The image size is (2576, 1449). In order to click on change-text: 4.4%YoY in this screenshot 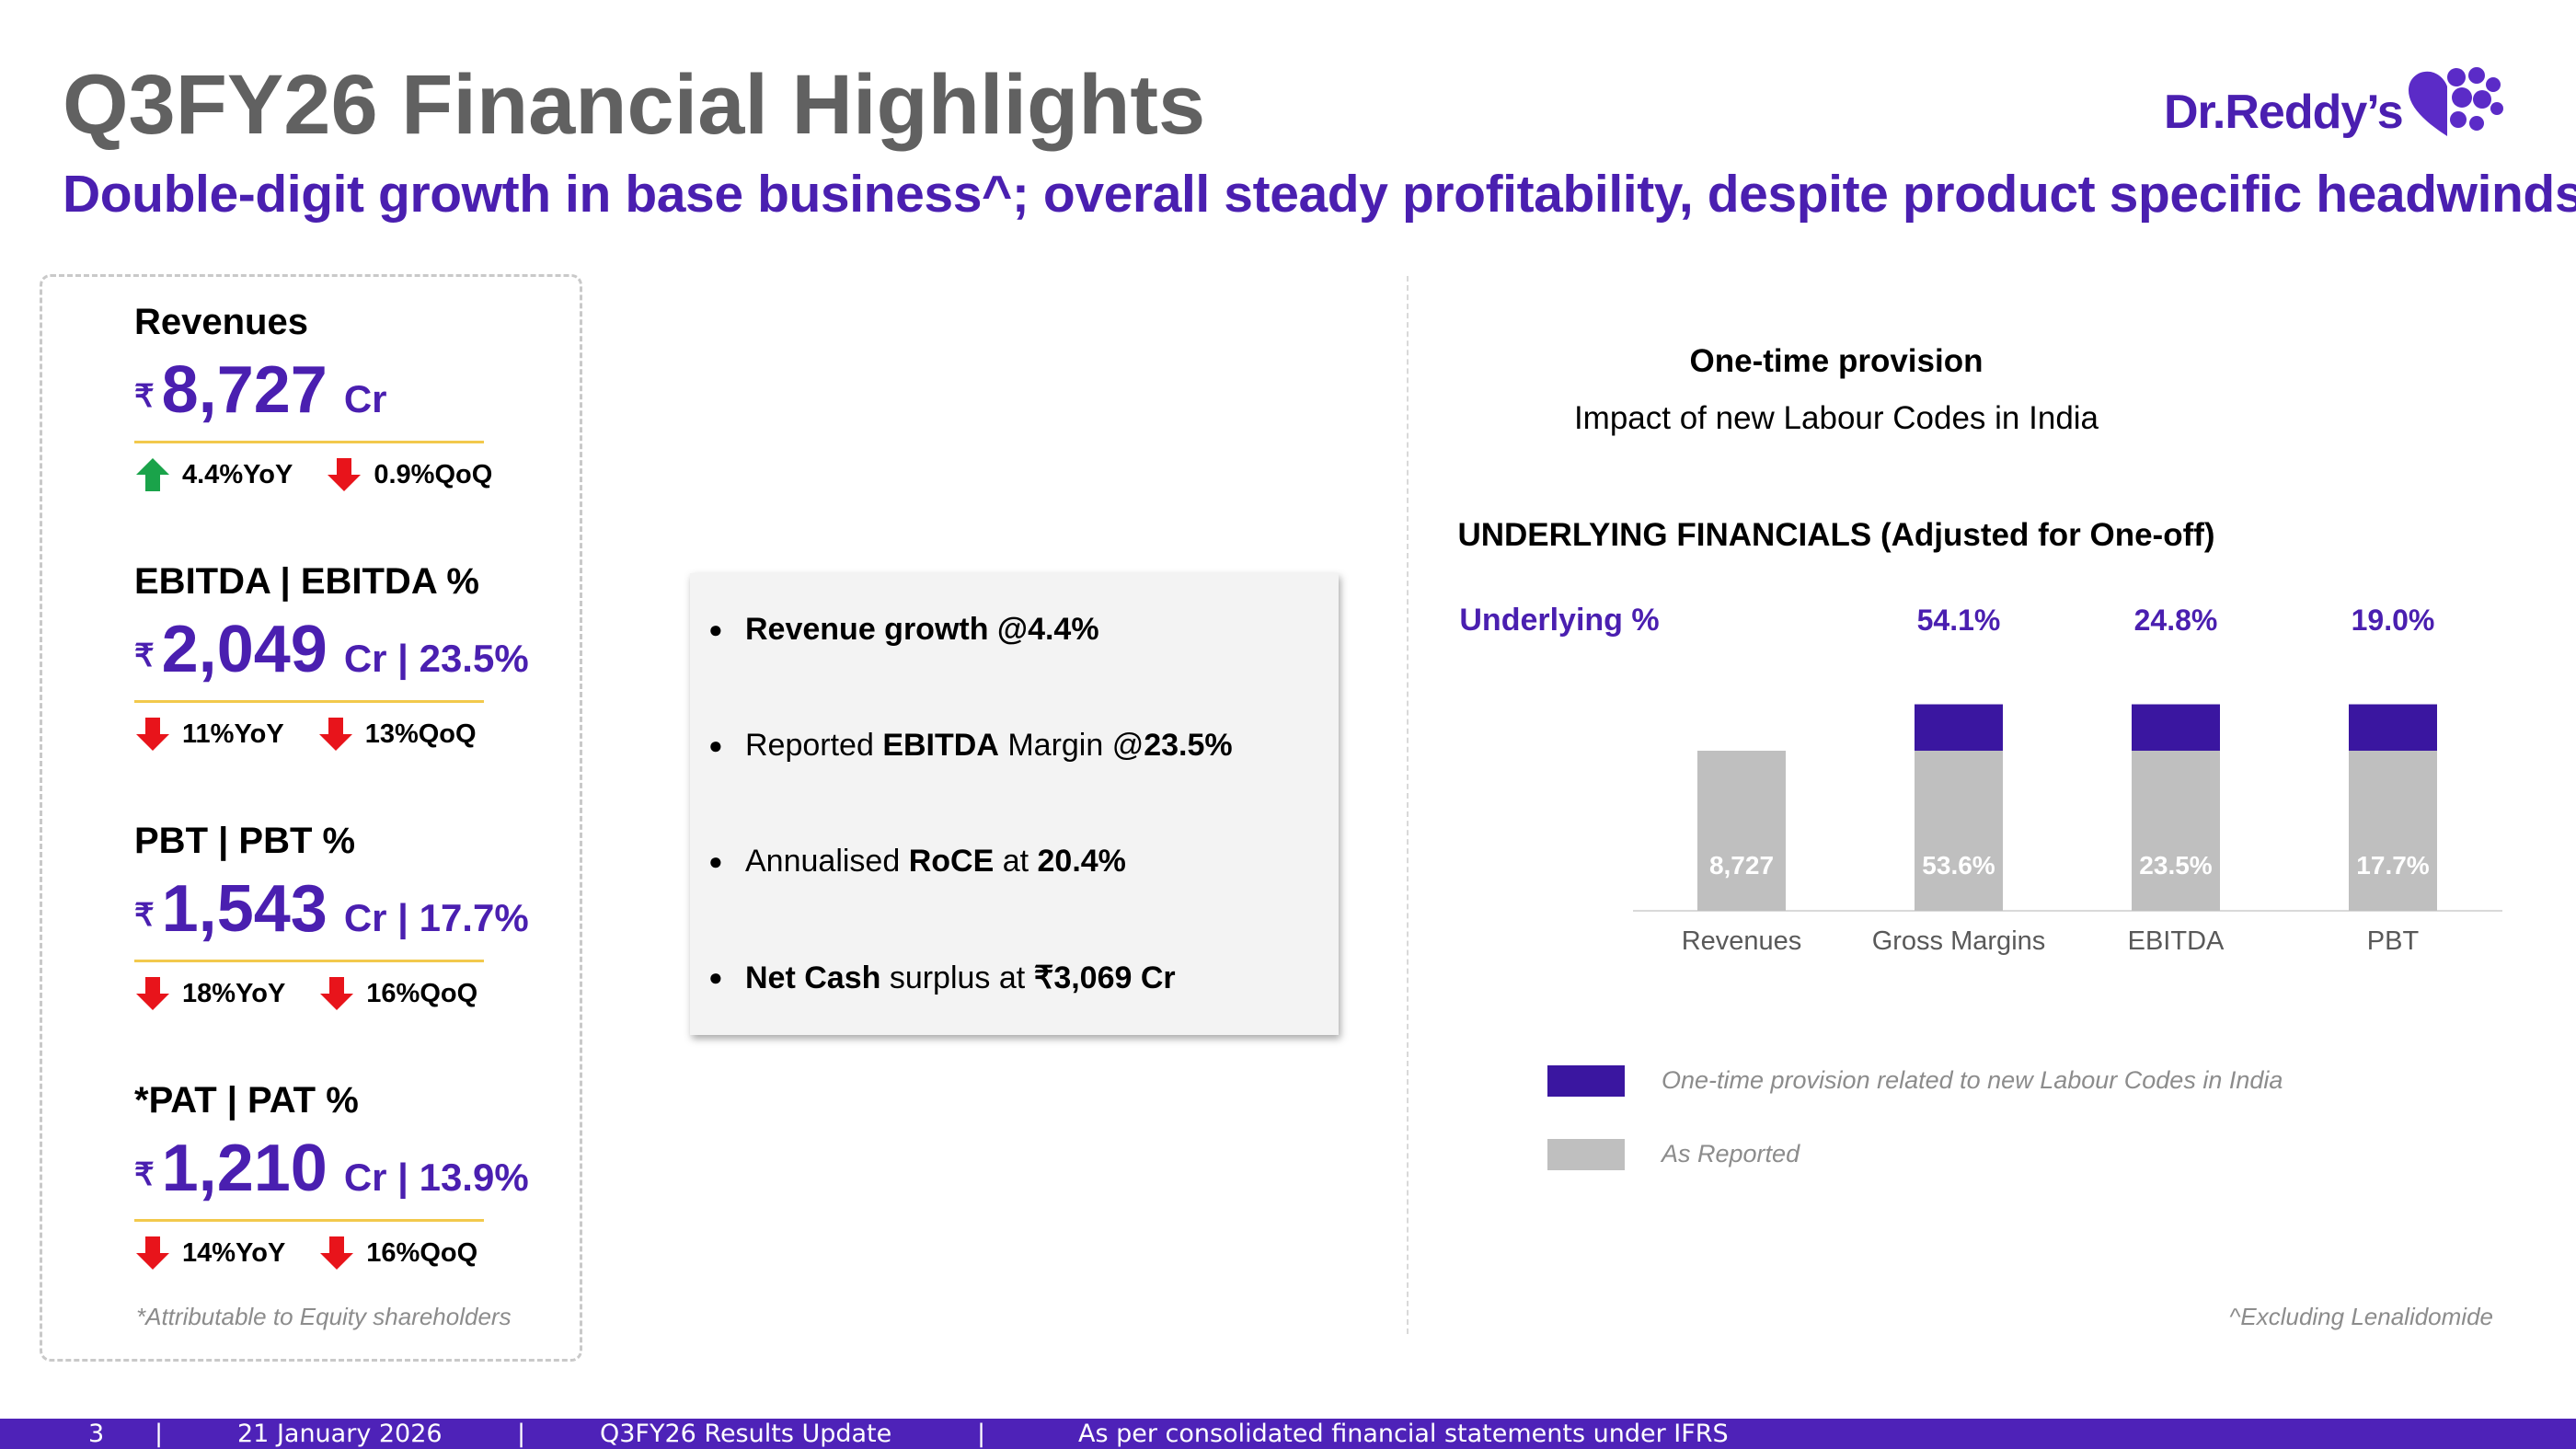, I will do `click(237, 474)`.